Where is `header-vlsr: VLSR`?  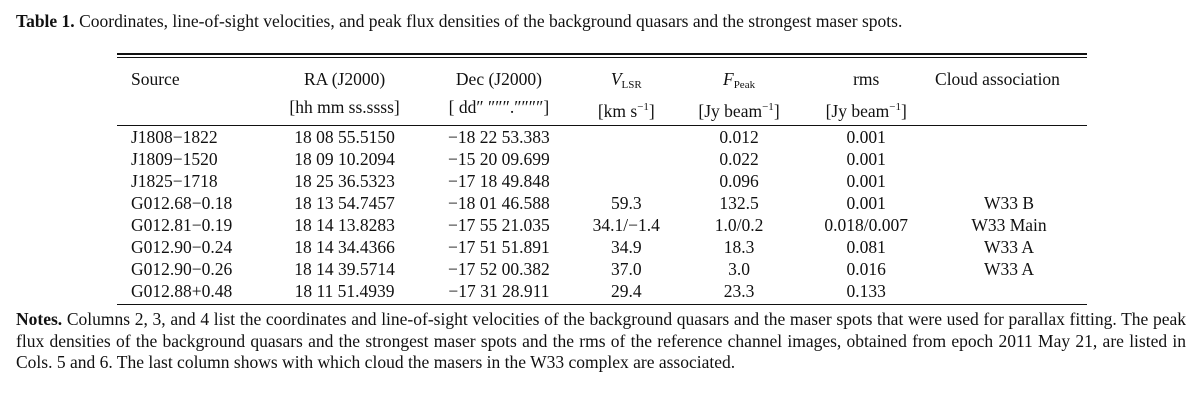 header-vlsr: VLSR is located at coordinates (626, 77).